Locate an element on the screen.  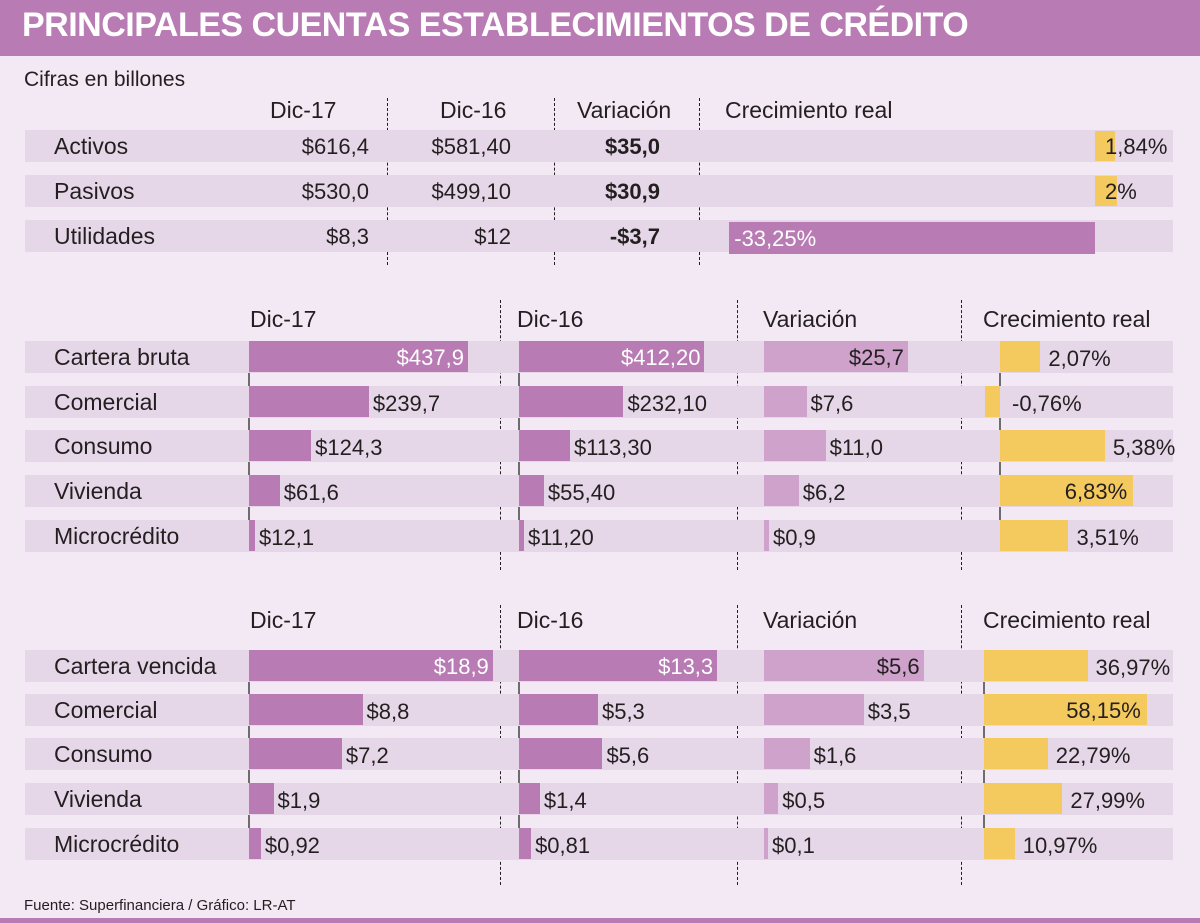
subtitle: Cifras en billones is located at coordinates (105, 79).